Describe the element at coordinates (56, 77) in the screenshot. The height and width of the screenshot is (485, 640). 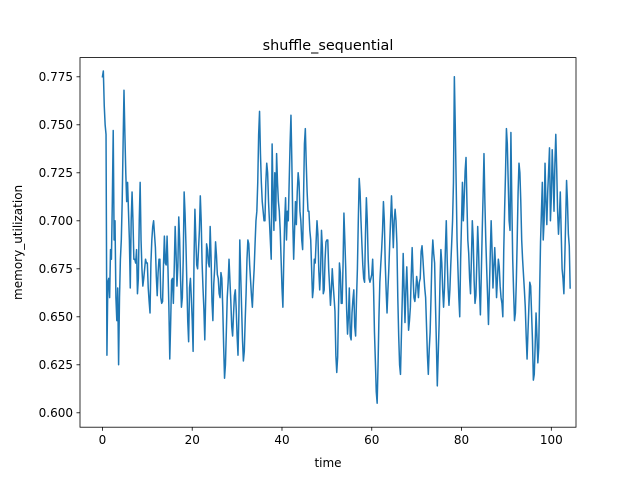
I see `y-tick-label: 0.775` at that location.